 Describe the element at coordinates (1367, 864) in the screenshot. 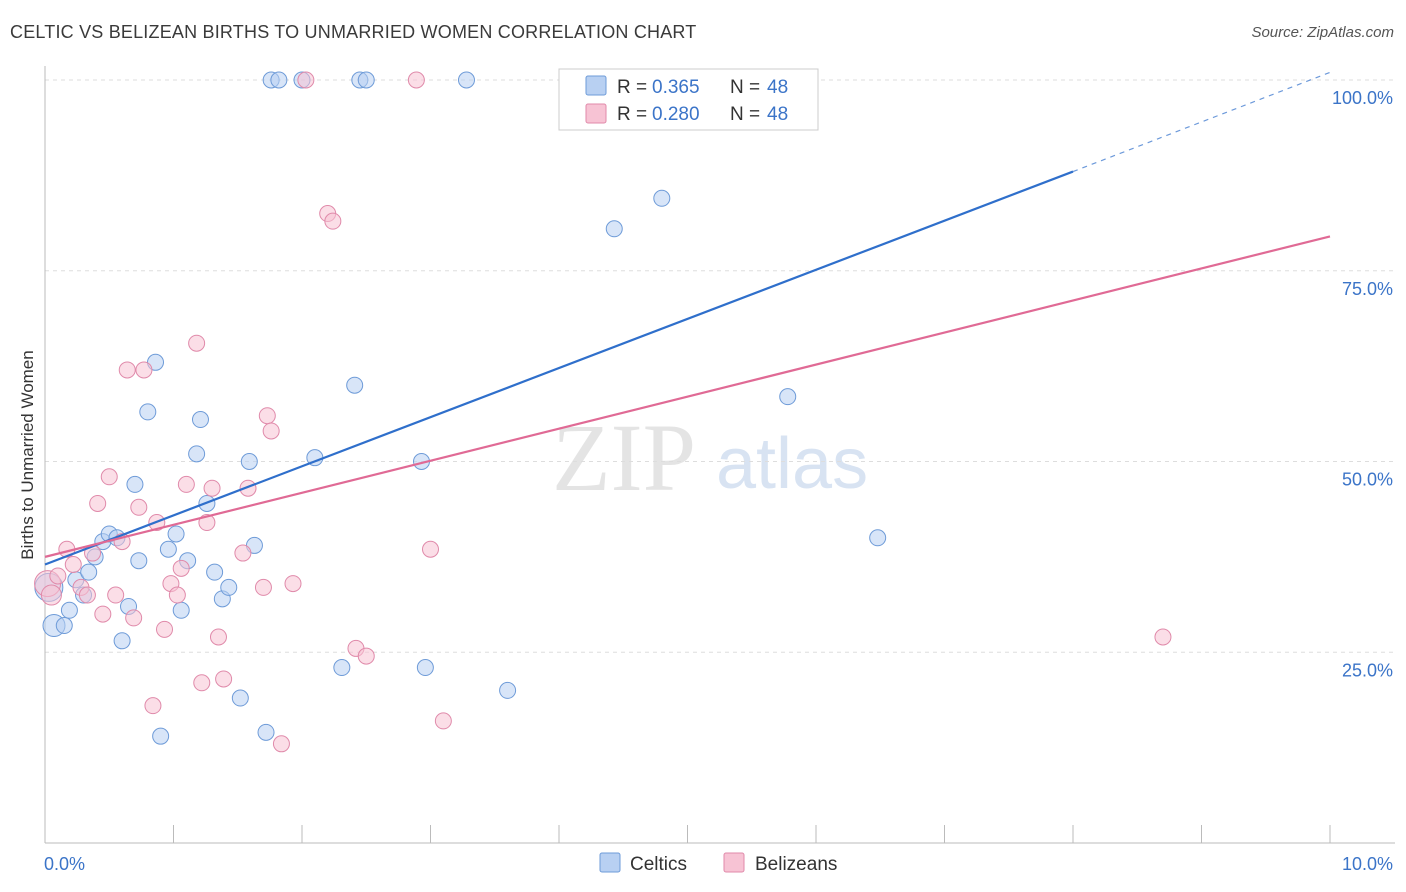

I see `x-tick-label-max: 10.0%` at that location.